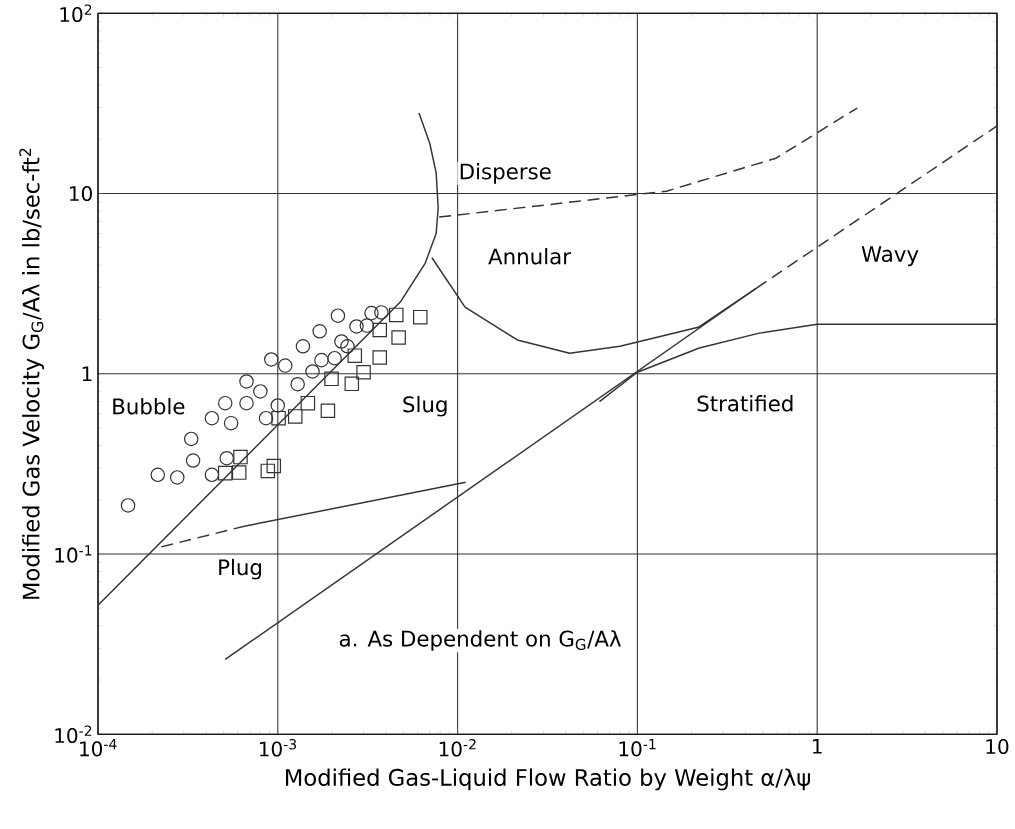 Image resolution: width=1015 pixels, height=829 pixels. Describe the element at coordinates (32, 373) in the screenshot. I see `y-axis-title: Modified Gas Velocity G$_{G}$/Aλ in lb/sec-ft$^{2}$` at that location.